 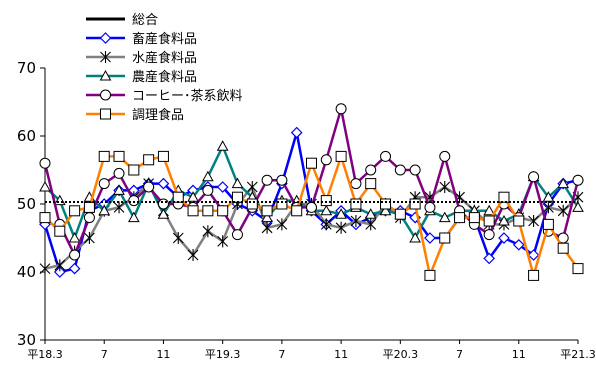 What do you see at coordinates (158, 115) in the screenshot?
I see `legend-label: 調理食品` at bounding box center [158, 115].